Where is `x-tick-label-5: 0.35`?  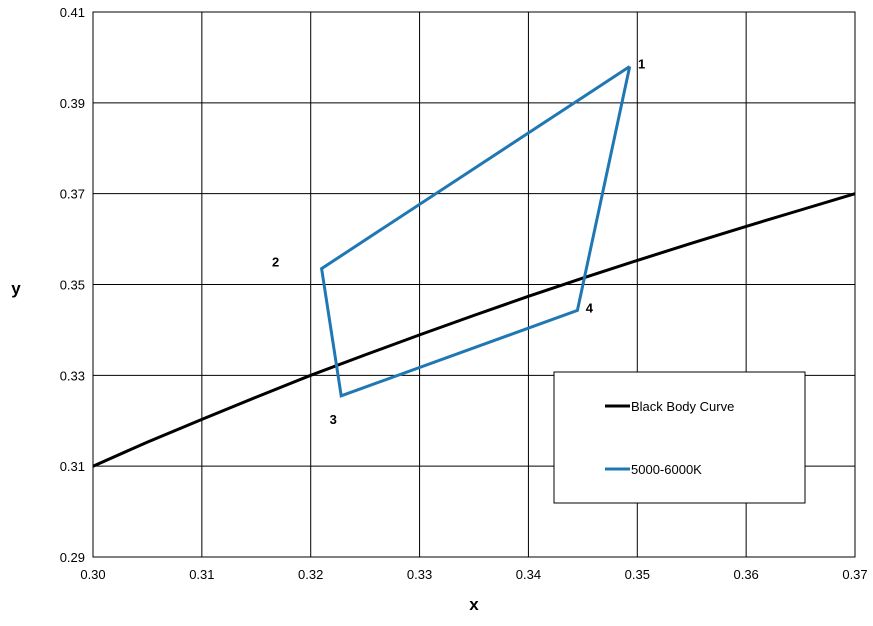 x-tick-label-5: 0.35 is located at coordinates (637, 574).